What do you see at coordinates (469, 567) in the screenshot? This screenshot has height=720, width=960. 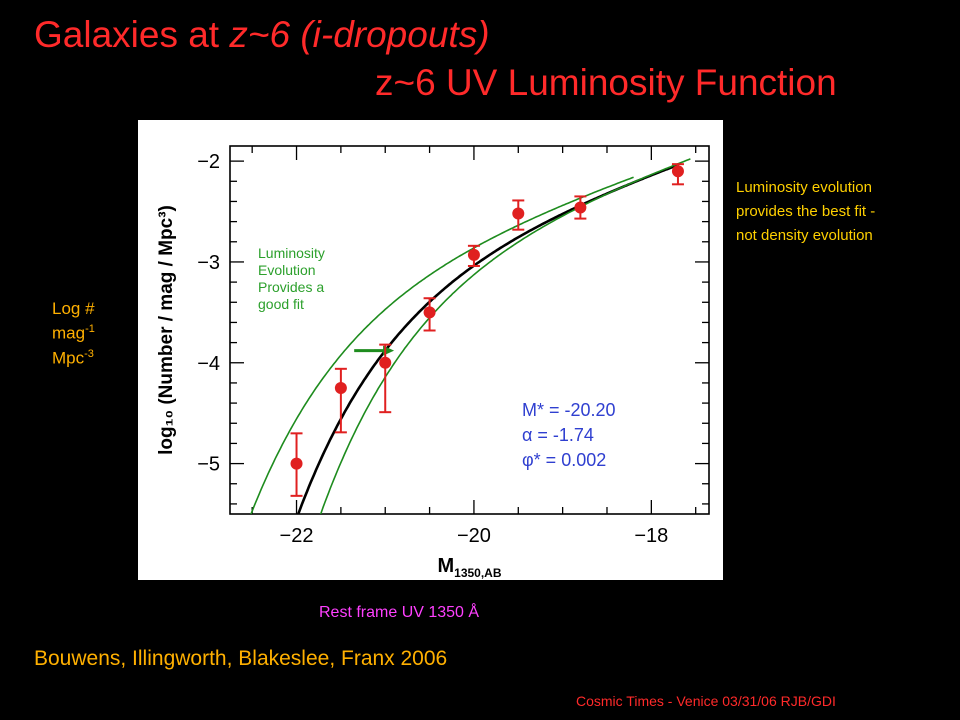 I see `x-axis-label: M1350,AB` at bounding box center [469, 567].